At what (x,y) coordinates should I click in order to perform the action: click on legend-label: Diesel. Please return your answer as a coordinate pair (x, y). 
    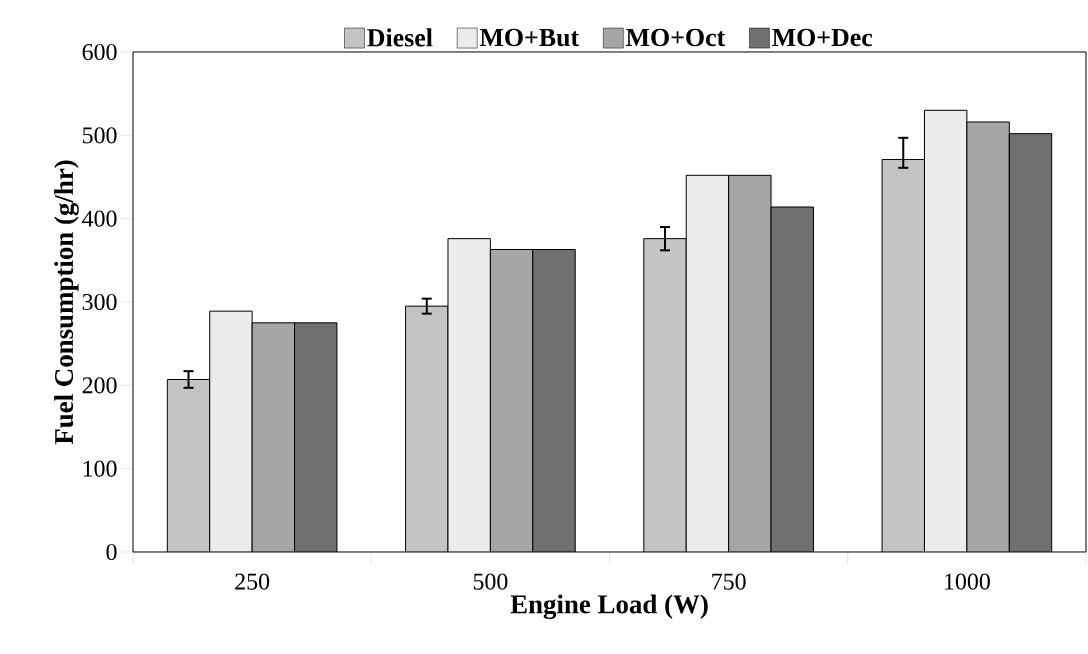
    Looking at the image, I should click on (400, 37).